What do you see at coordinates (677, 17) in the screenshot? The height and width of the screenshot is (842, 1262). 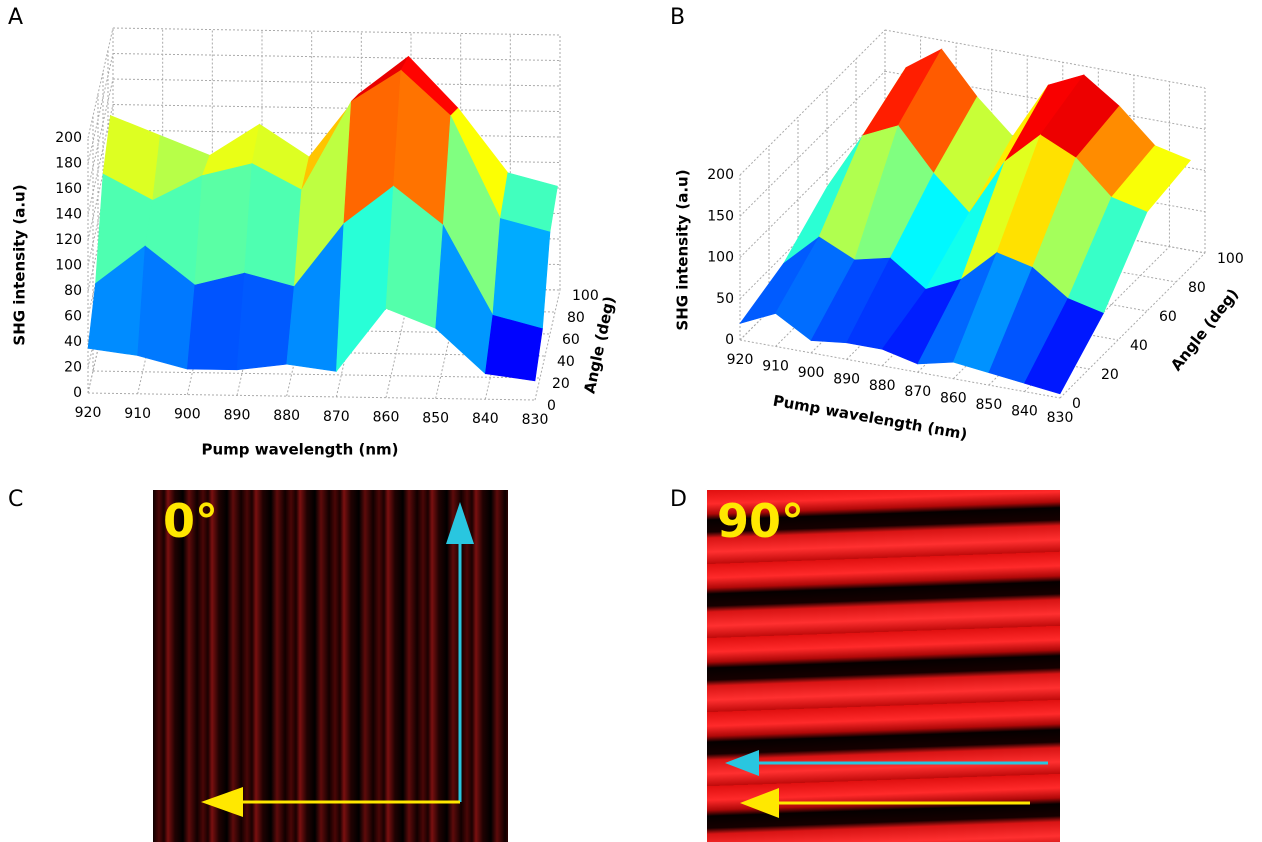 I see `panel-label: B` at bounding box center [677, 17].